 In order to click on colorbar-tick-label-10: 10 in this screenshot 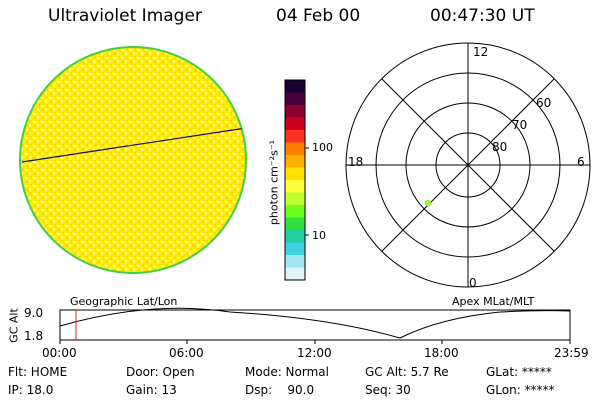, I will do `click(319, 235)`.